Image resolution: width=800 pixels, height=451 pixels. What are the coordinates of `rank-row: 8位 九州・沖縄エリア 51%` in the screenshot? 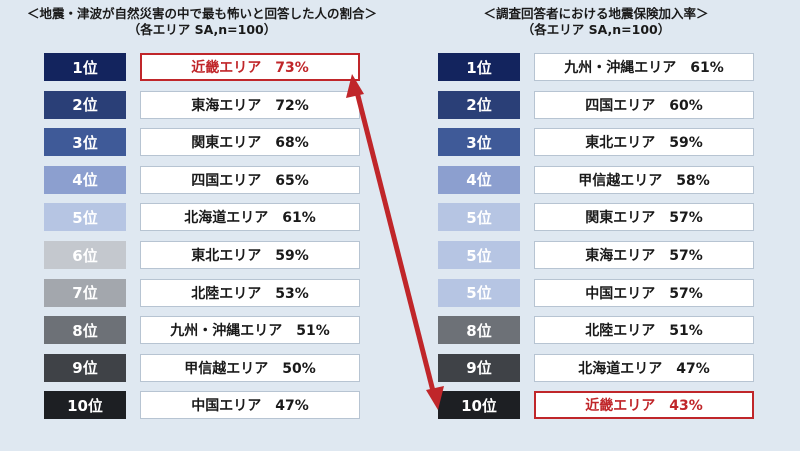 It's located at (202, 330).